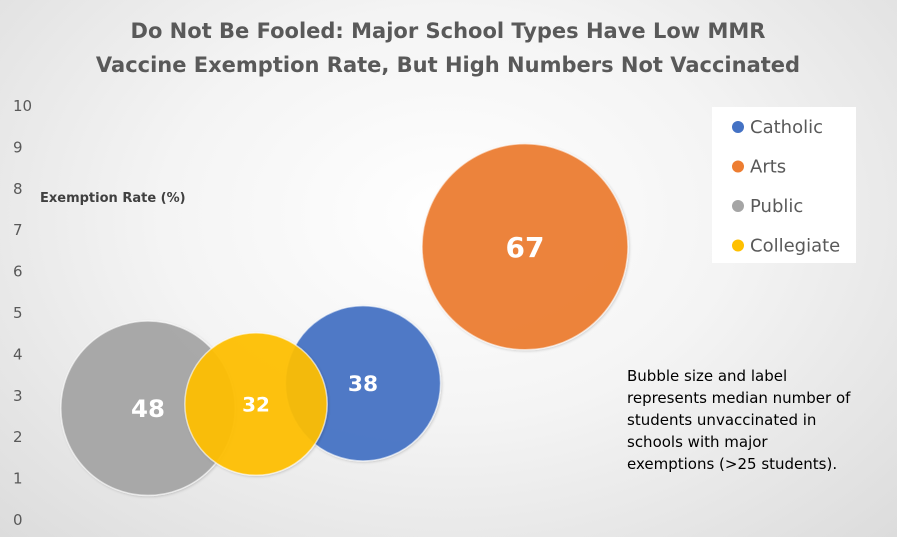  What do you see at coordinates (18, 272) in the screenshot?
I see `y-tick-label: 6` at bounding box center [18, 272].